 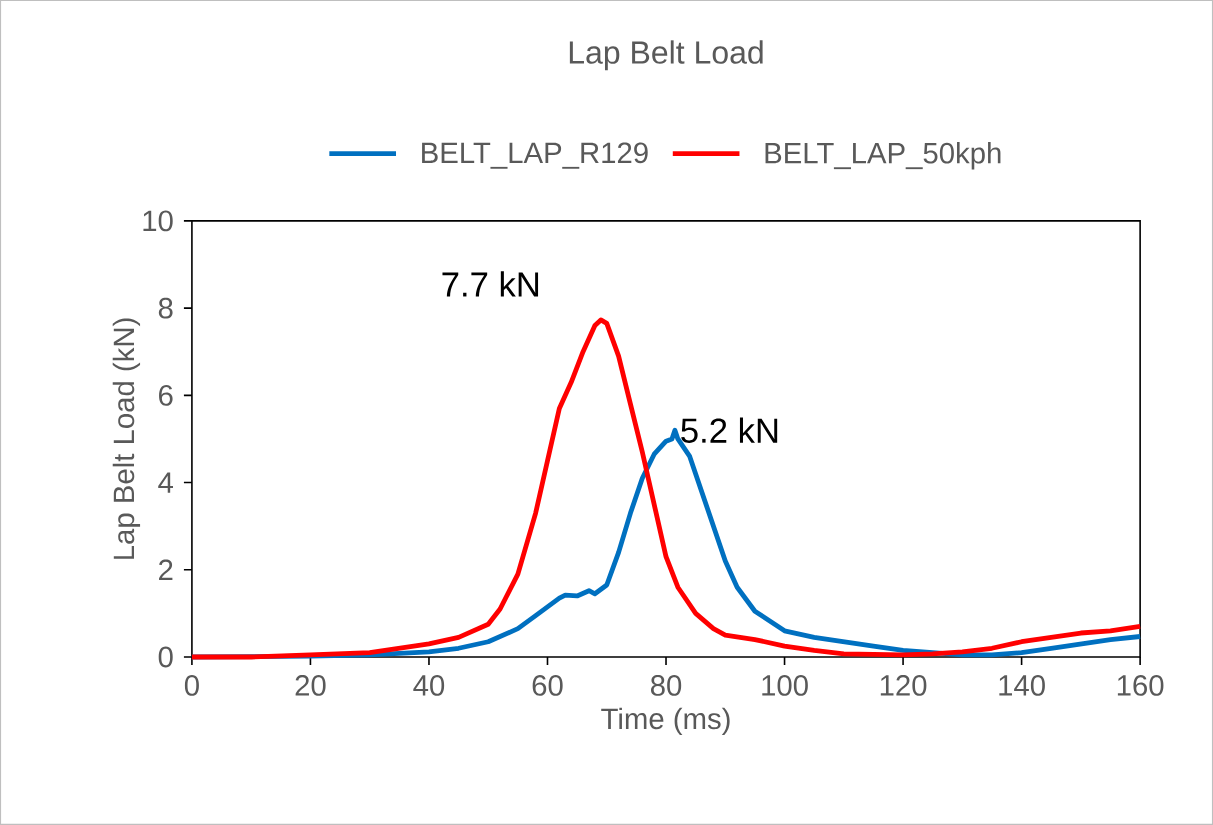 What do you see at coordinates (158, 221) in the screenshot?
I see `y-tick-label: 10` at bounding box center [158, 221].